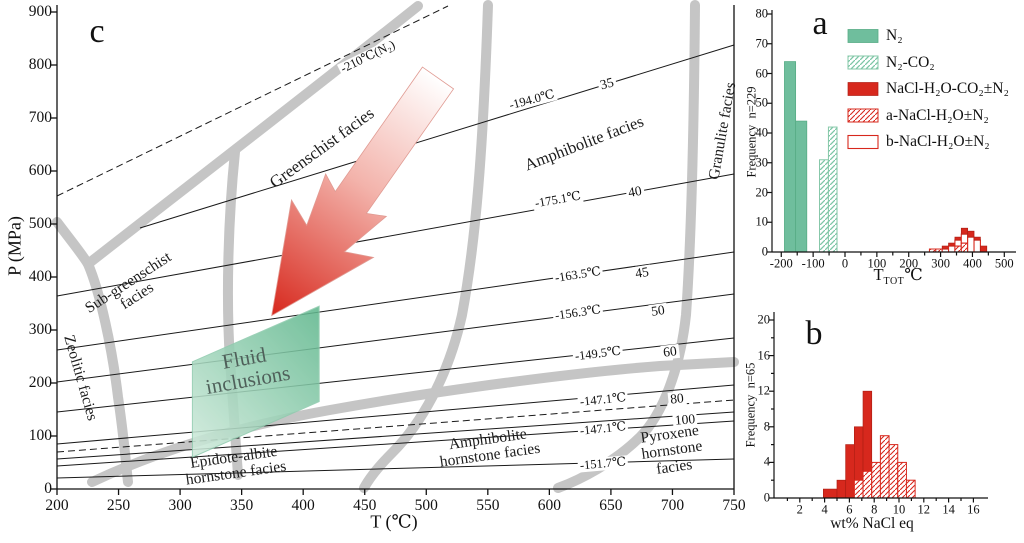 The width and height of the screenshot is (1024, 543). I want to click on a-y-tick-10: 10, so click(762, 221).